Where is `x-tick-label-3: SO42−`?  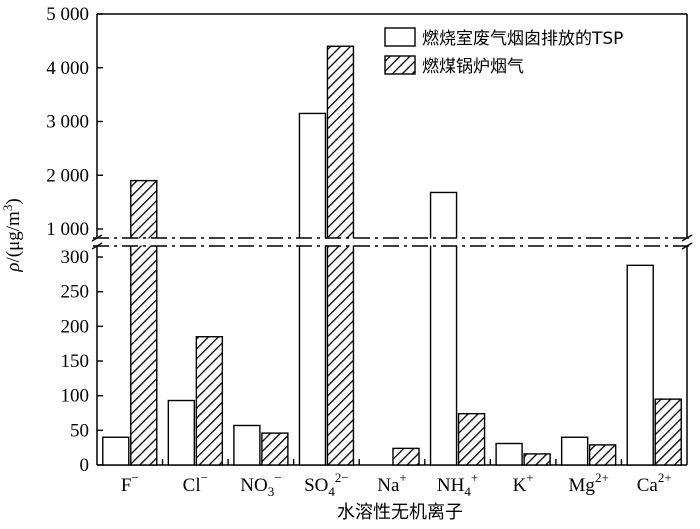 x-tick-label-3: SO42− is located at coordinates (326, 484).